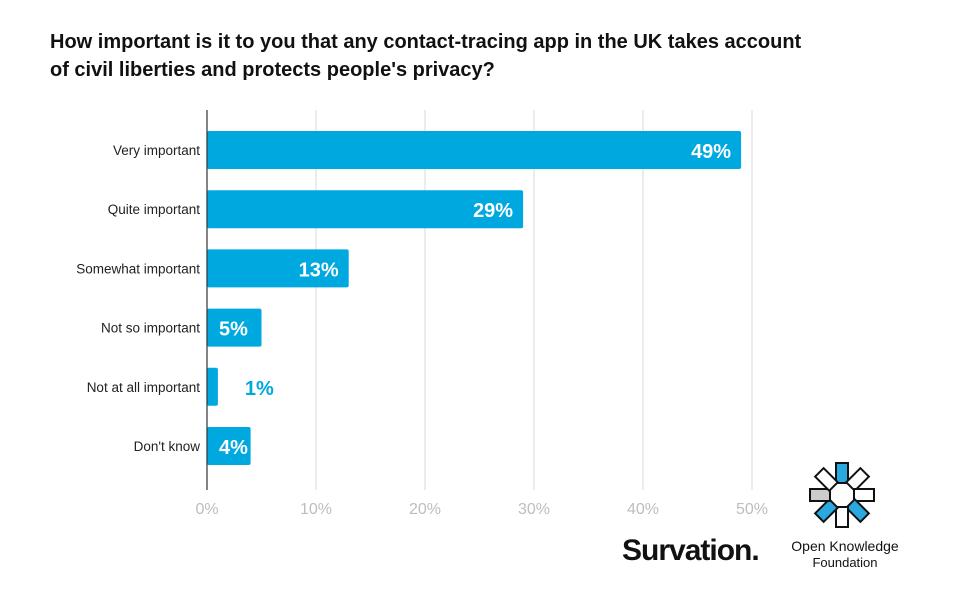  Describe the element at coordinates (150, 328) in the screenshot. I see `category-label: Not so important` at that location.